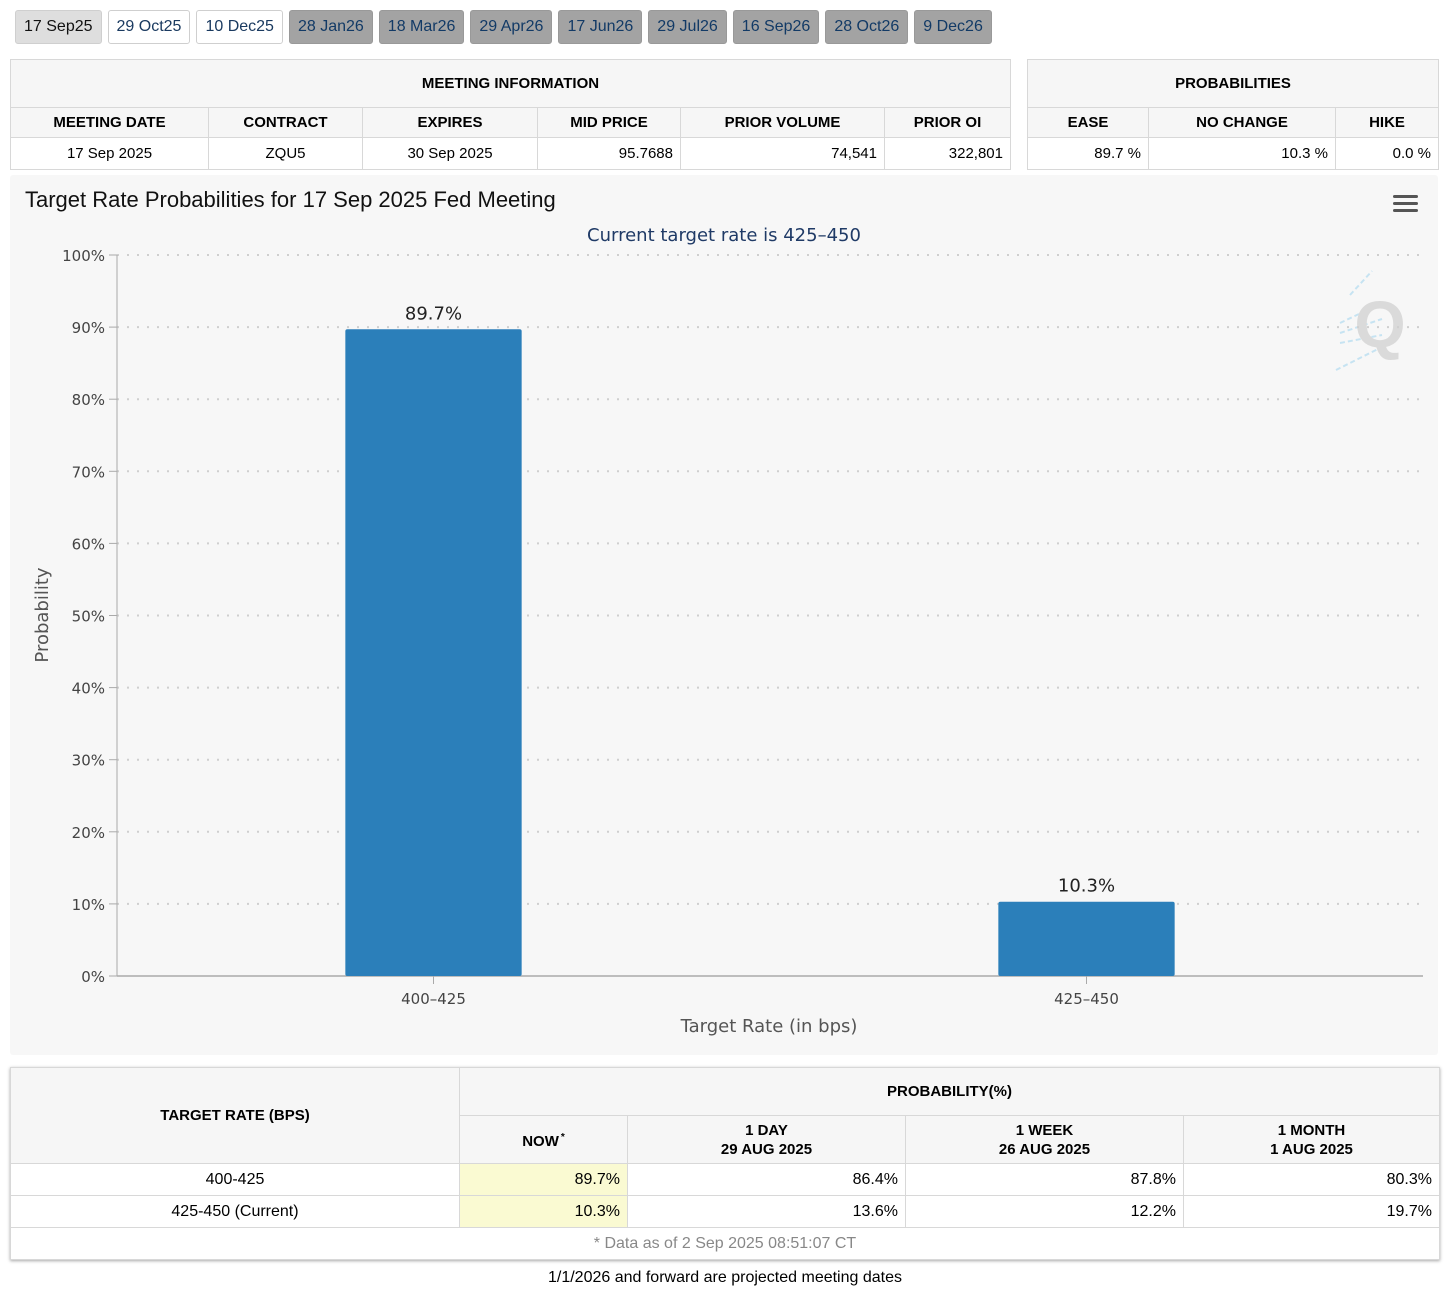 This screenshot has width=1456, height=1301. I want to click on now-value-cell: 10.3%, so click(543, 1211).